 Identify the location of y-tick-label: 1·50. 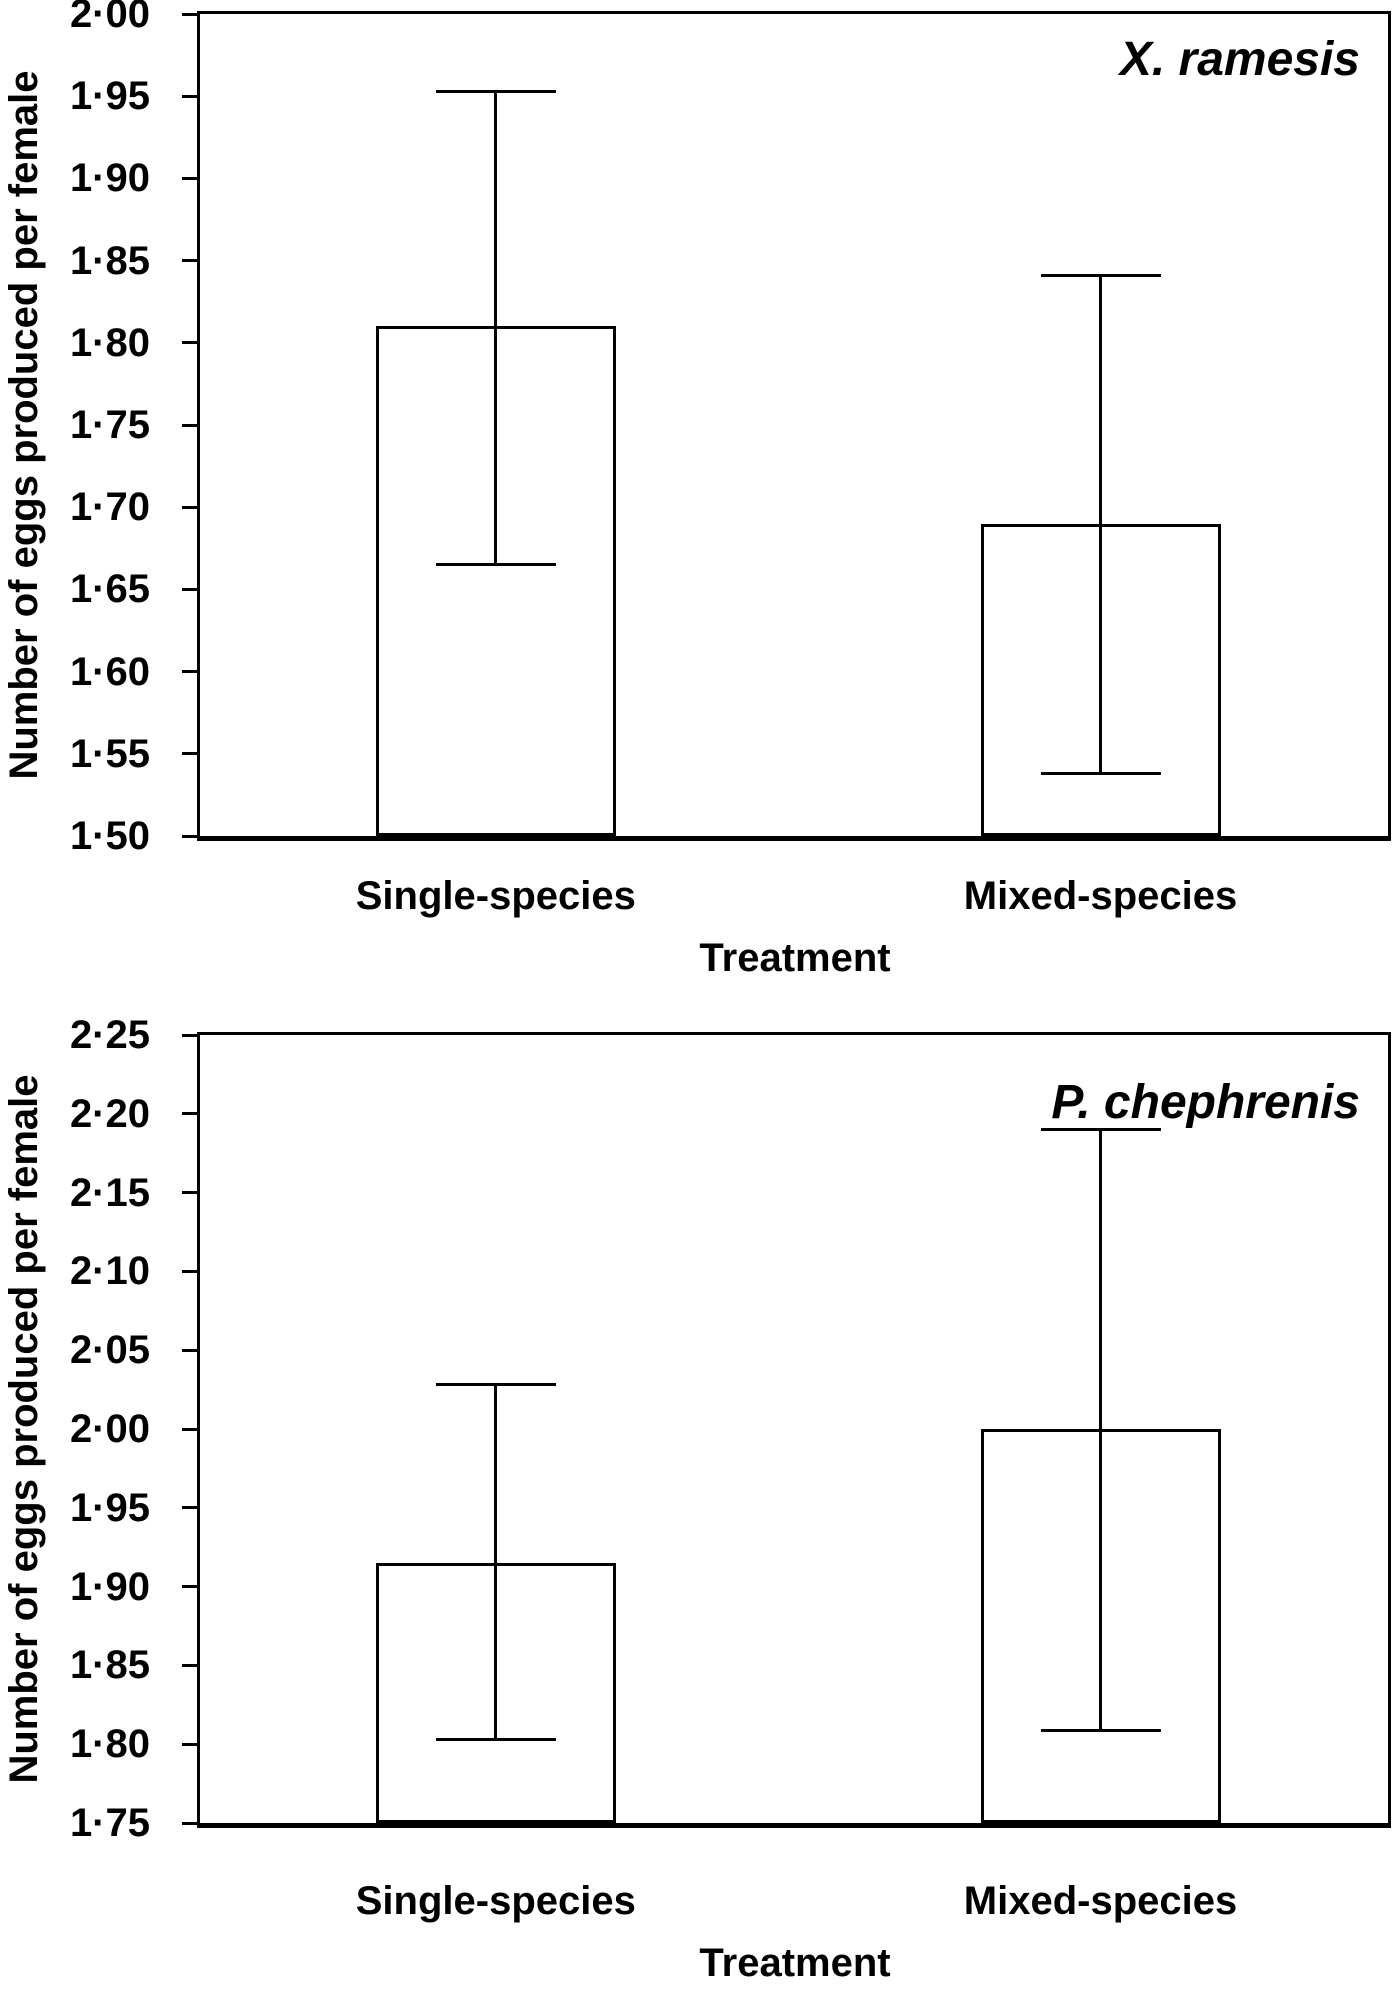
(109, 836).